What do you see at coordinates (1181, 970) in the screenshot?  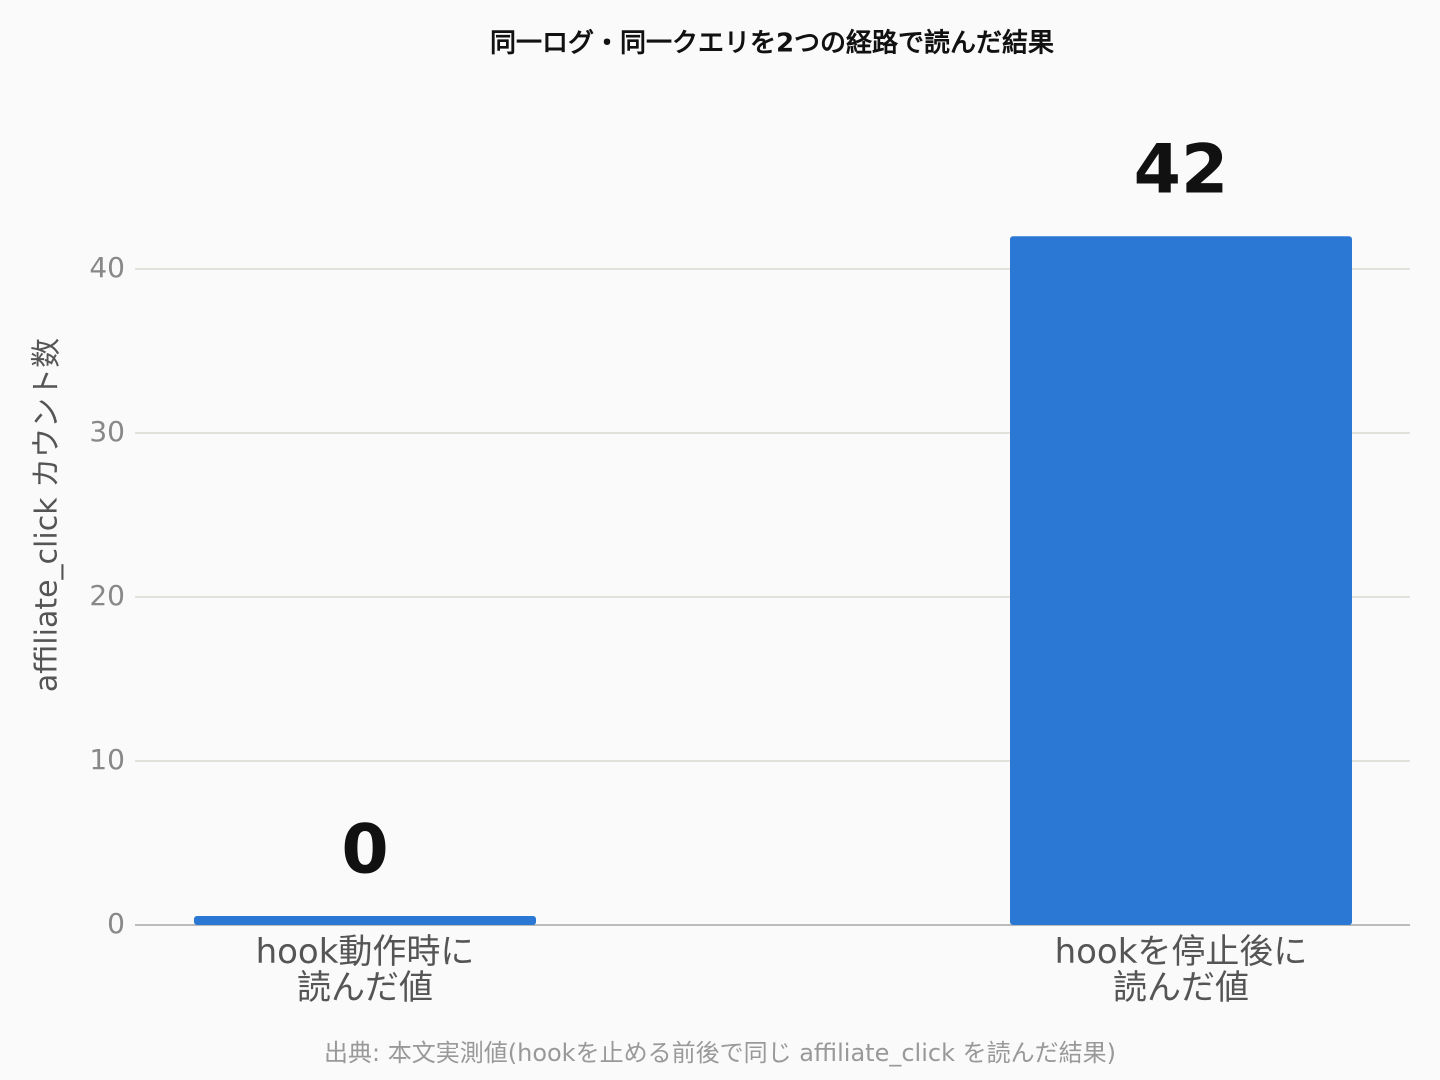 I see `x-tick-label: hookを停止後に 読んだ値` at bounding box center [1181, 970].